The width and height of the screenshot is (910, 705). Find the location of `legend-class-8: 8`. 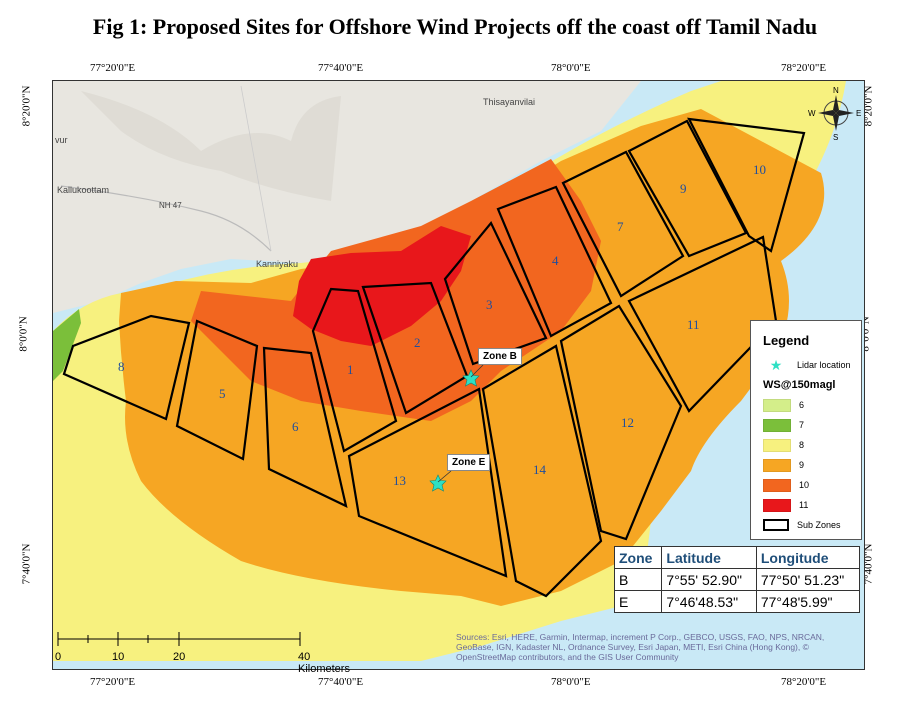

legend-class-8: 8 is located at coordinates (783, 445).